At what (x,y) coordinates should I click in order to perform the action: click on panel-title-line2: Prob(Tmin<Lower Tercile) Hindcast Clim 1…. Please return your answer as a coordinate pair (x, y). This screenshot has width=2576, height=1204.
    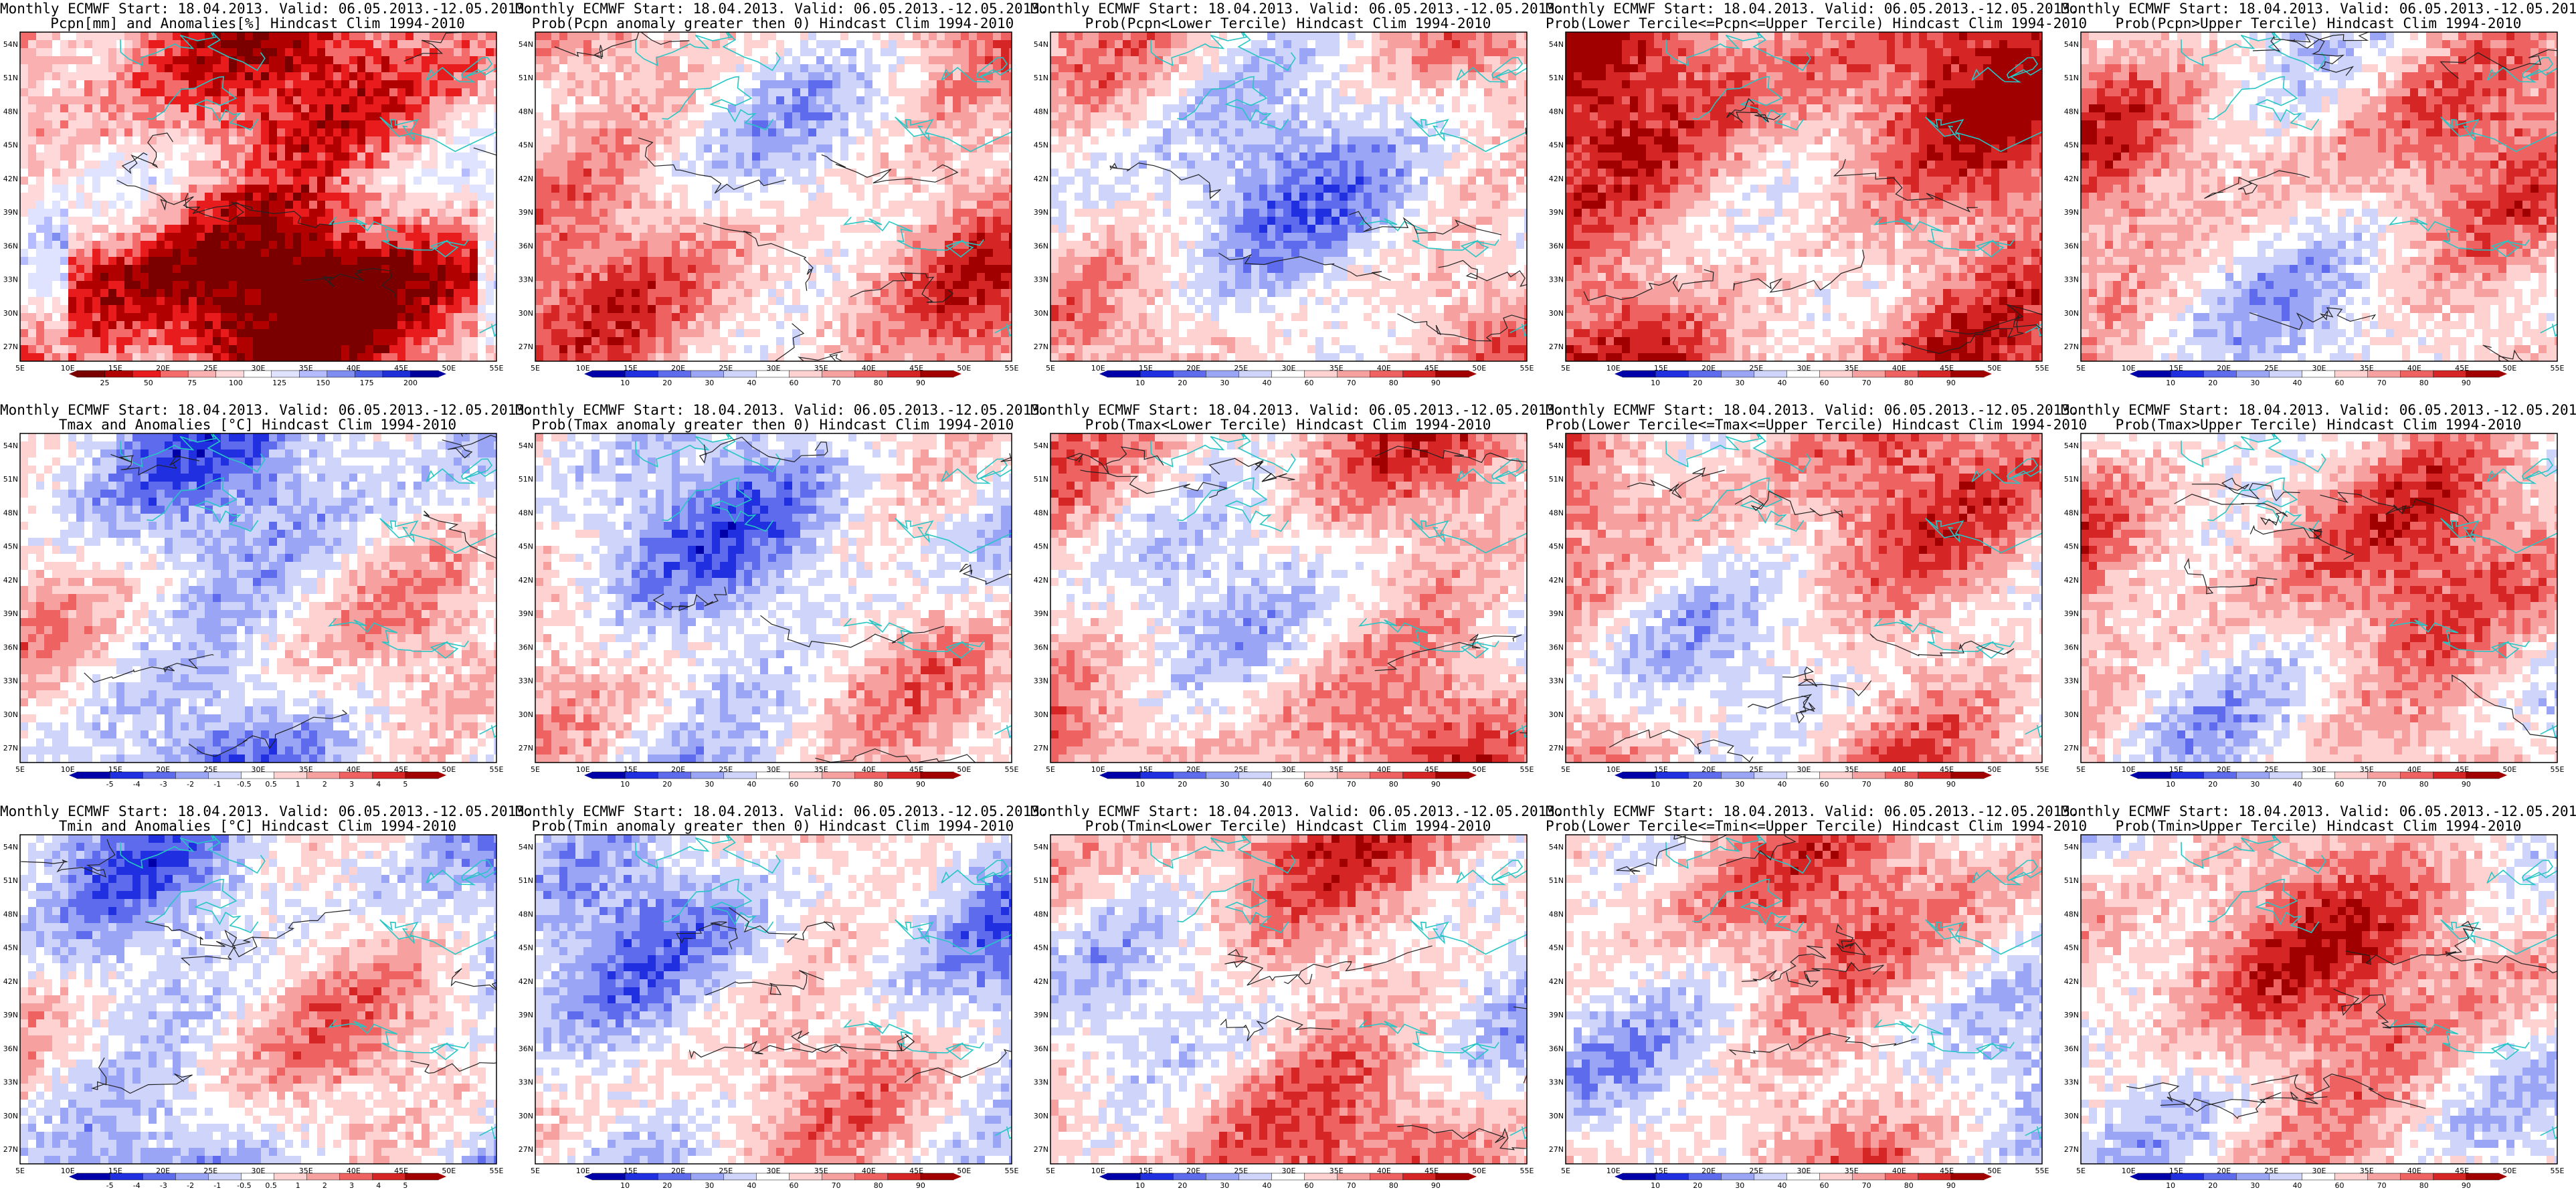
    Looking at the image, I should click on (1288, 826).